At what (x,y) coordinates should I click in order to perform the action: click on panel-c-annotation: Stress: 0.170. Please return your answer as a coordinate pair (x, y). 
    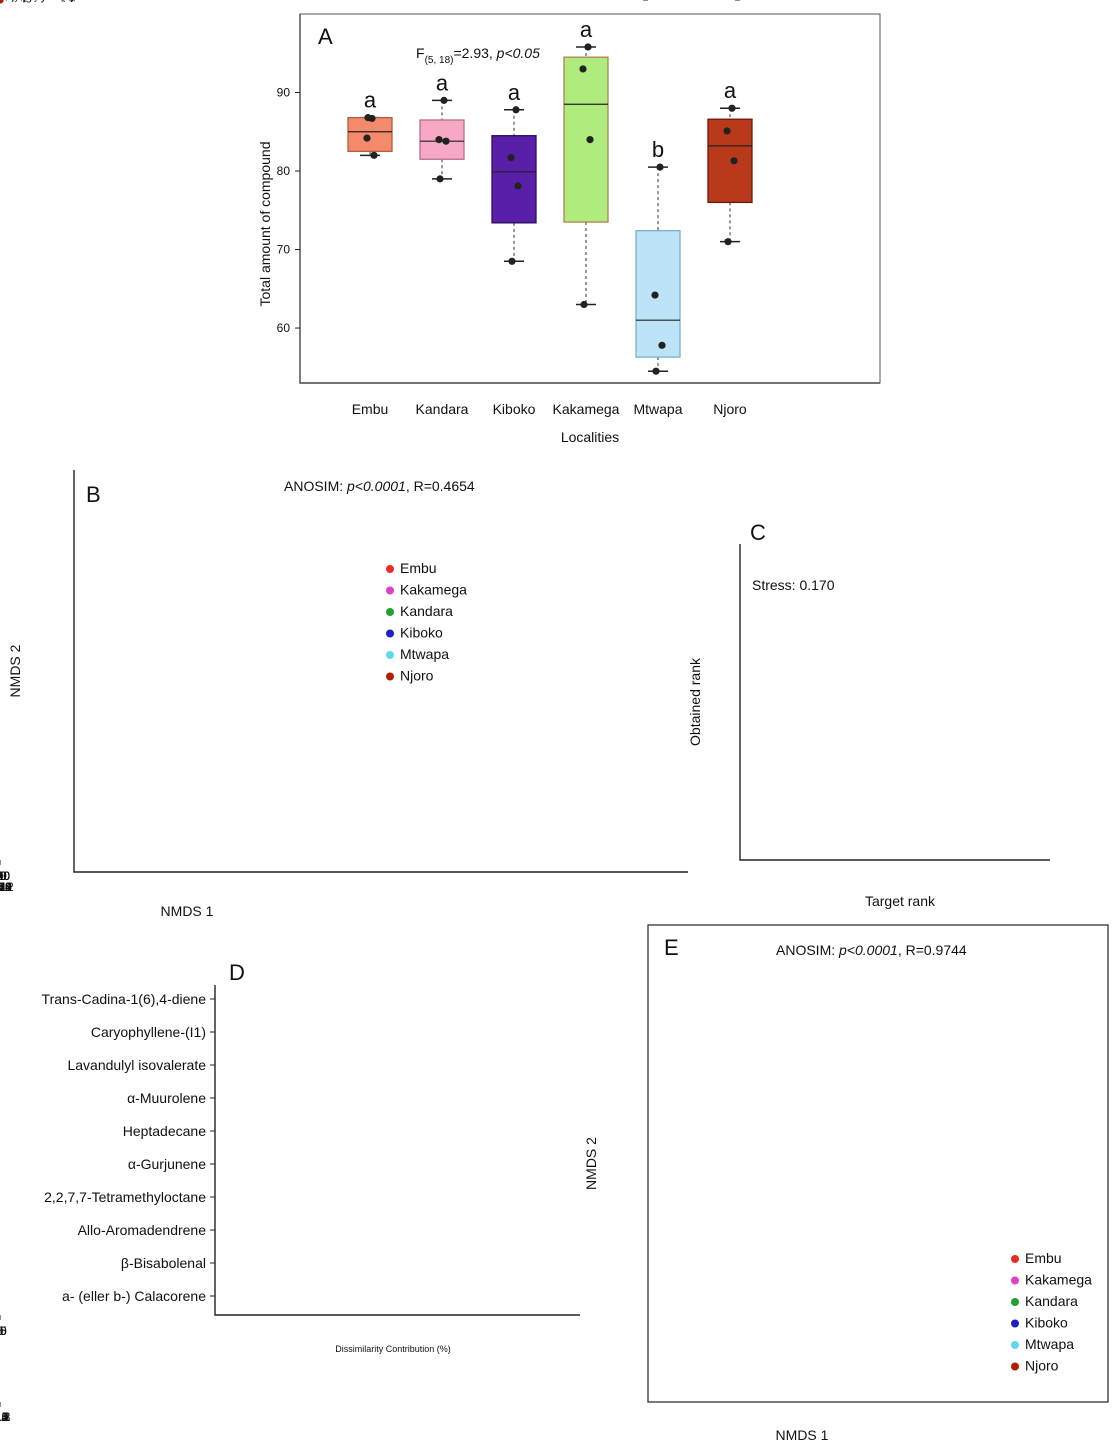
    Looking at the image, I should click on (793, 585).